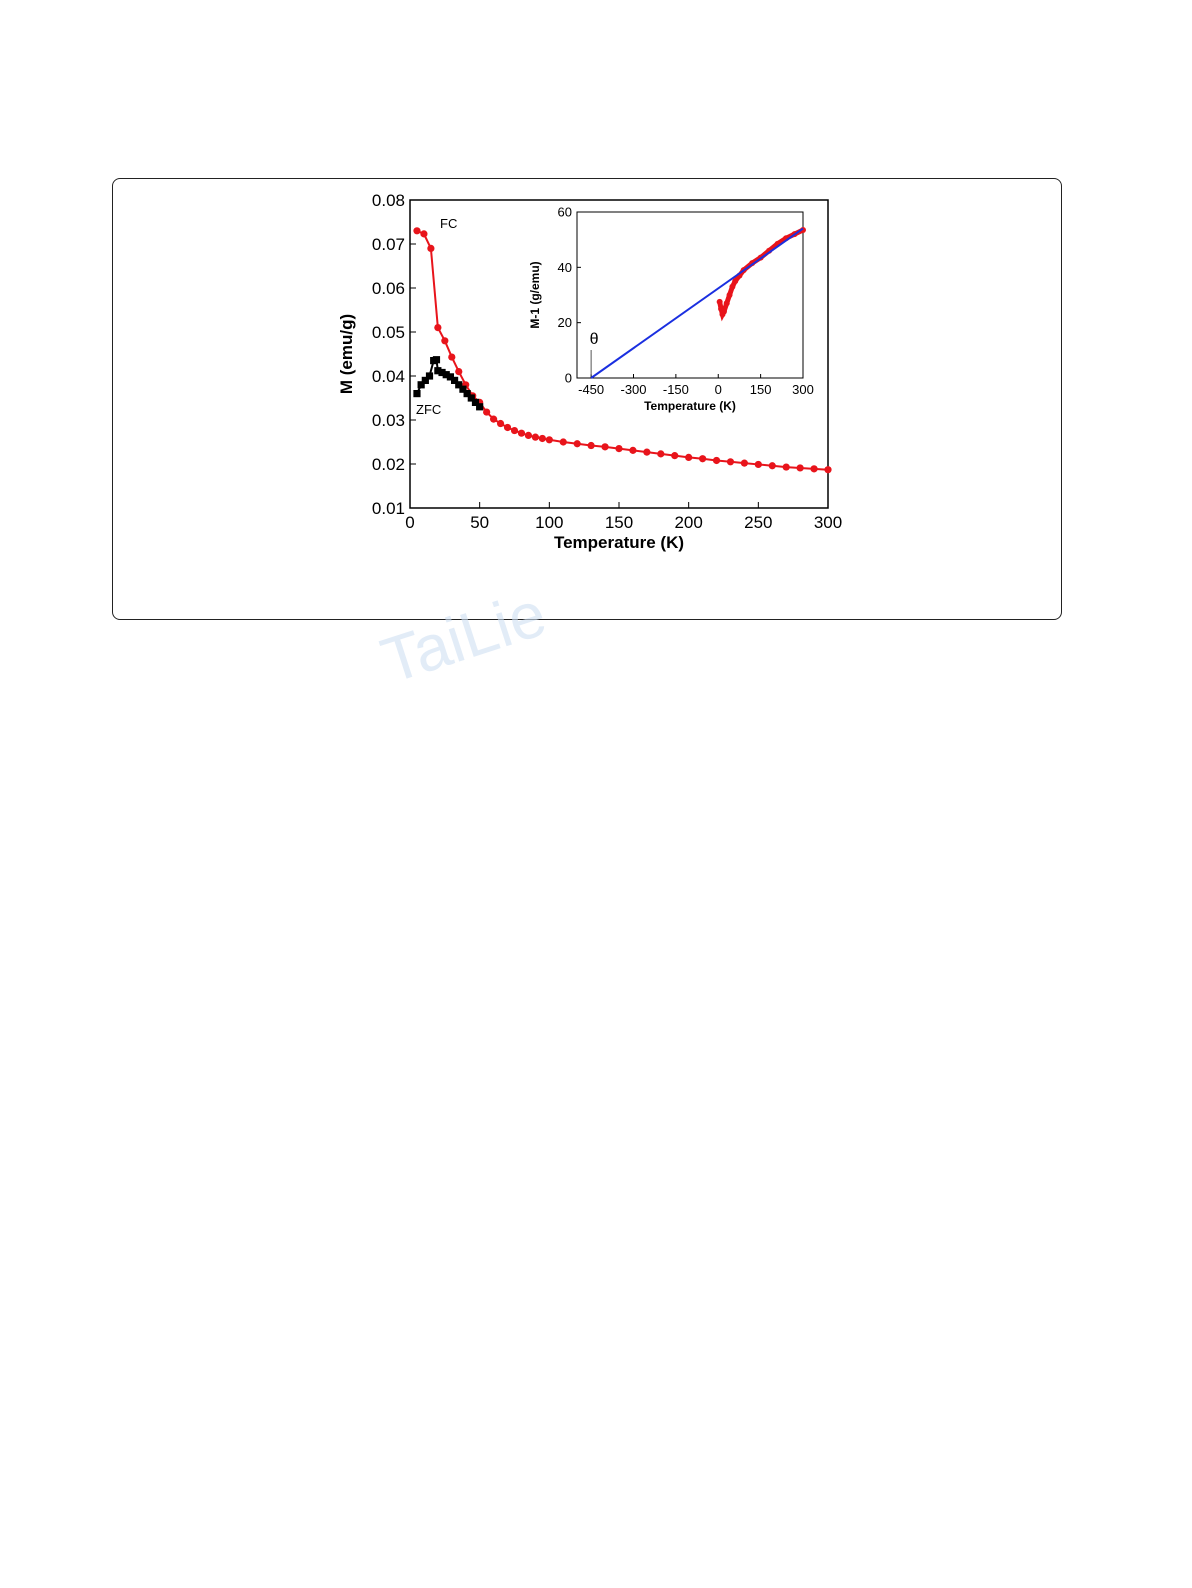 This screenshot has height=1588, width=1192. I want to click on main-x-axis-label: Temperature (K), so click(619, 542).